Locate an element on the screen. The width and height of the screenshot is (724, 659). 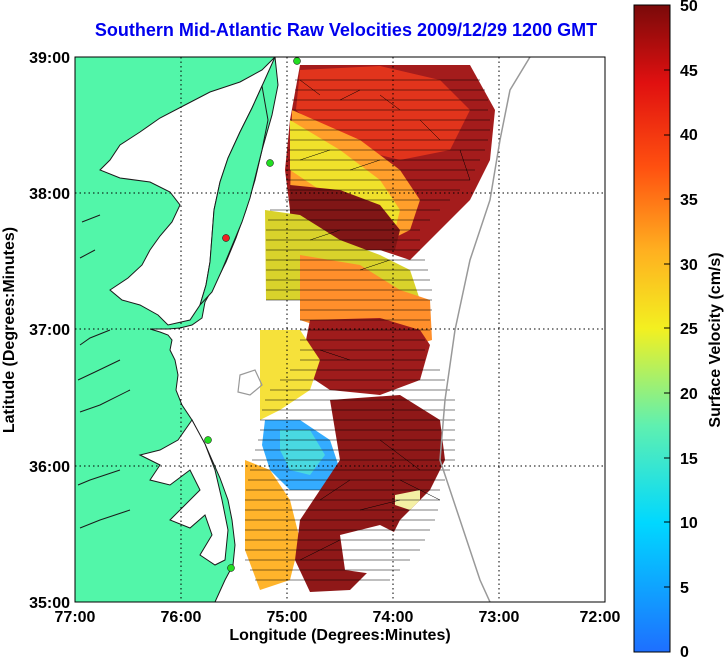
colorbar-tick-label: 40 is located at coordinates (689, 135).